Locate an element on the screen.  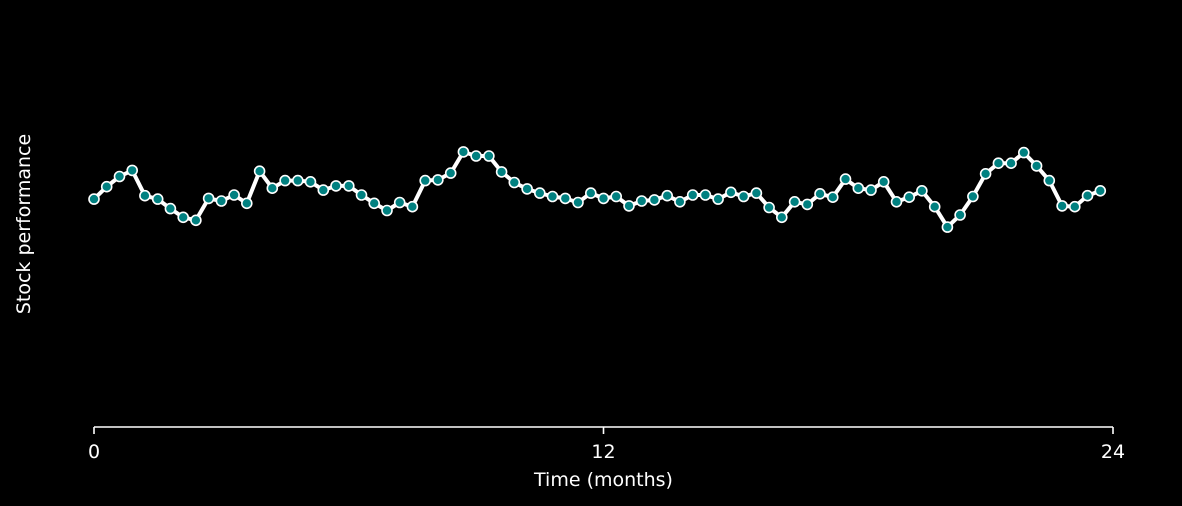
x-tick-label: 12 is located at coordinates (603, 452).